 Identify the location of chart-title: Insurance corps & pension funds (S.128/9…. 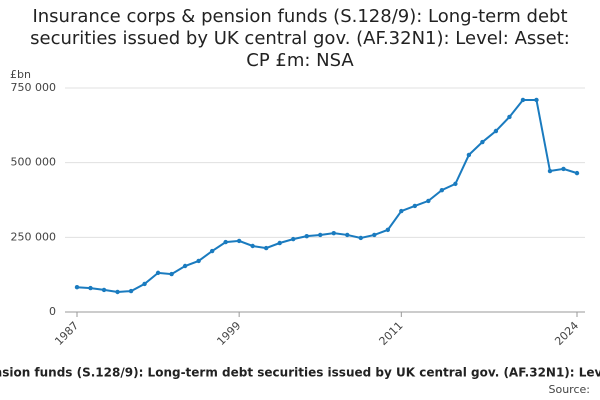
(300, 38).